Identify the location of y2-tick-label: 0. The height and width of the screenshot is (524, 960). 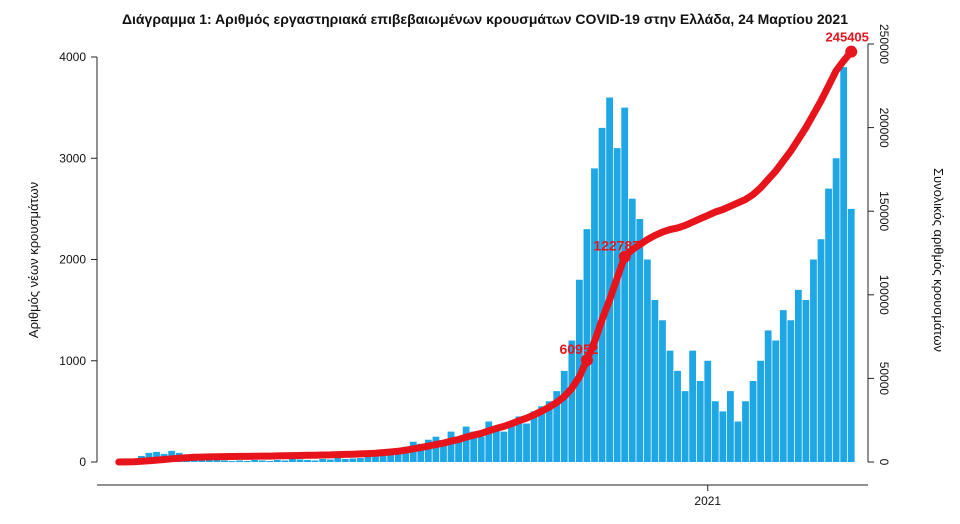
(884, 462).